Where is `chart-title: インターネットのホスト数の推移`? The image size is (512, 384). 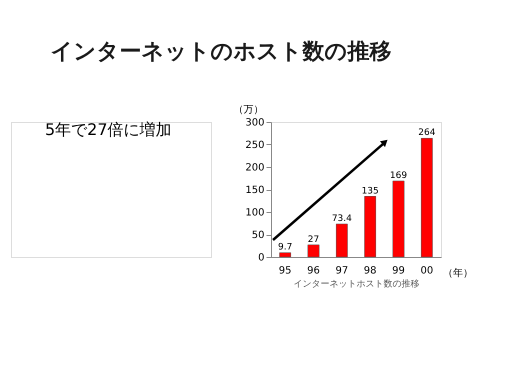 chart-title: インターネットのホスト数の推移 is located at coordinates (221, 52).